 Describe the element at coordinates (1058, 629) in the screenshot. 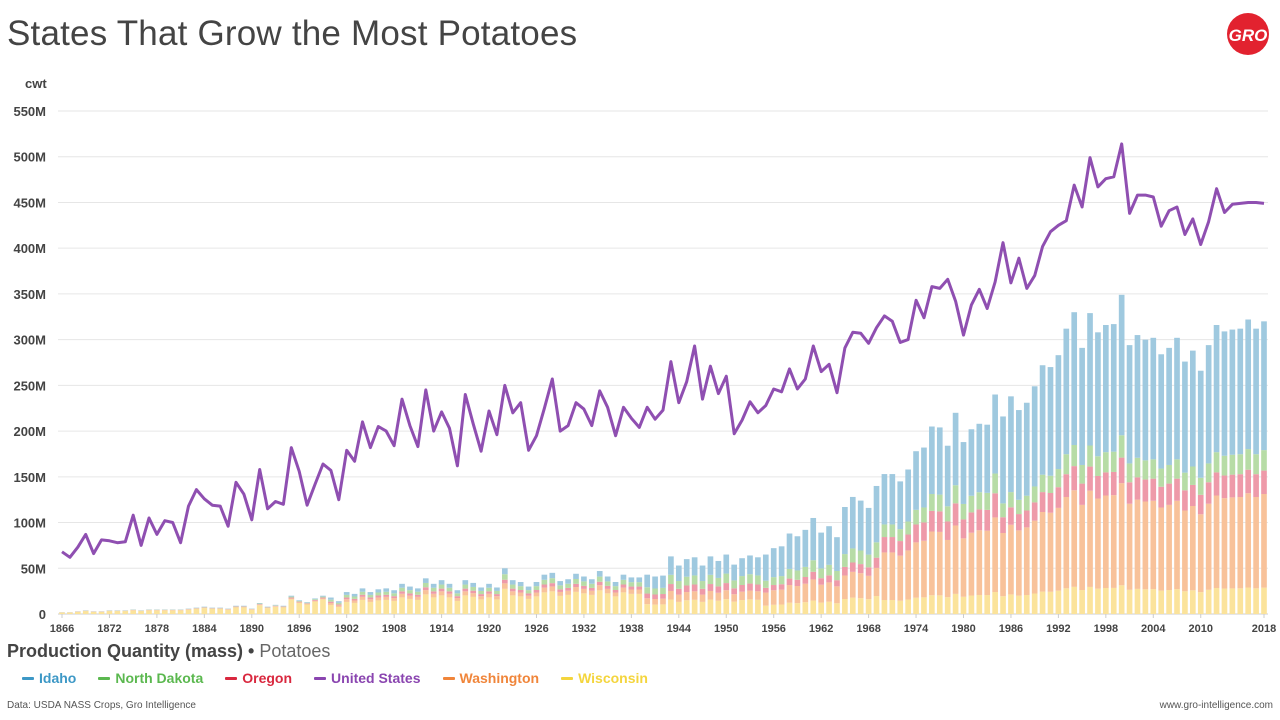

I see `x-tick-label: 1992` at that location.